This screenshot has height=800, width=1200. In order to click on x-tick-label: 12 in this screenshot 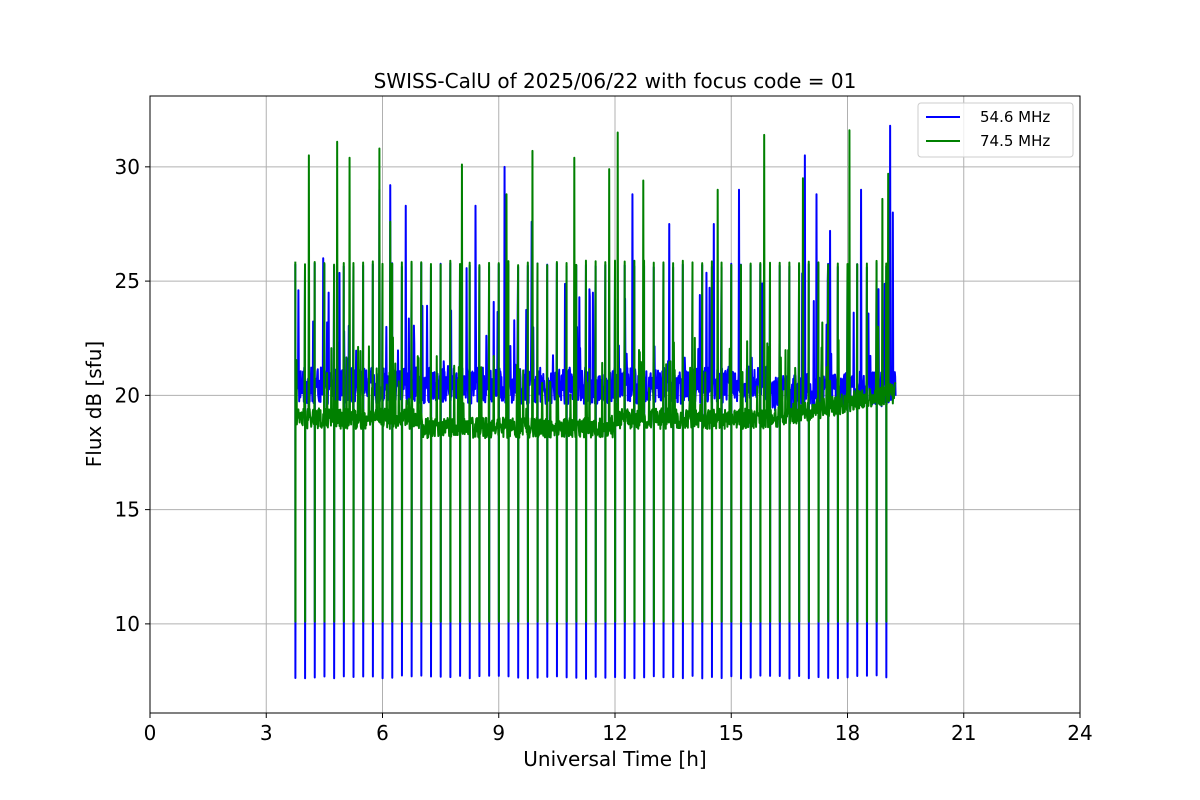, I will do `click(614, 733)`.